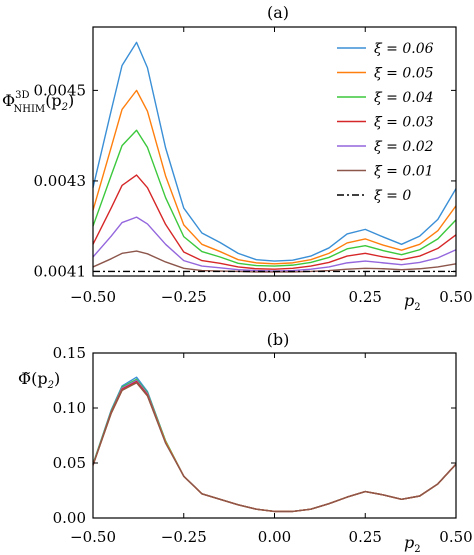 The width and height of the screenshot is (474, 555). Describe the element at coordinates (38, 102) in the screenshot. I see `panel-a-ylabel: Φ3D NHIM(p2)` at that location.